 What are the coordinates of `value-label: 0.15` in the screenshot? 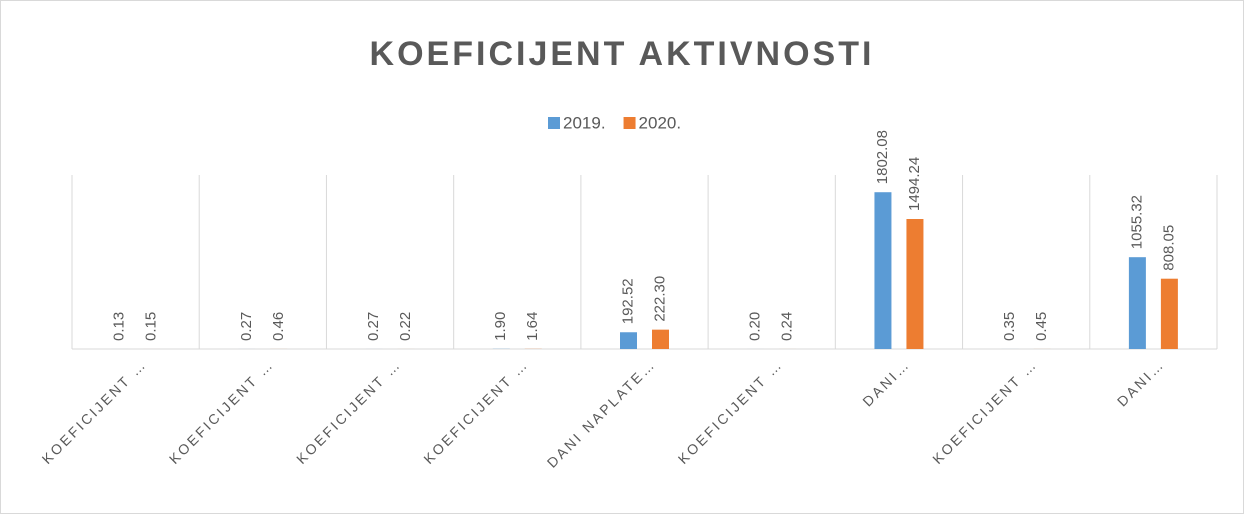 It's located at (151, 326).